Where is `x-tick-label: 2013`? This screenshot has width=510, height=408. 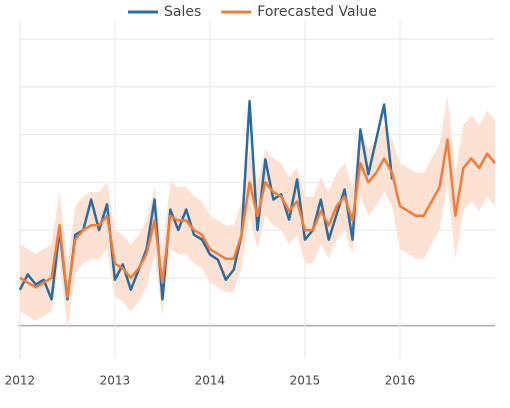
x-tick-label: 2013 is located at coordinates (115, 381).